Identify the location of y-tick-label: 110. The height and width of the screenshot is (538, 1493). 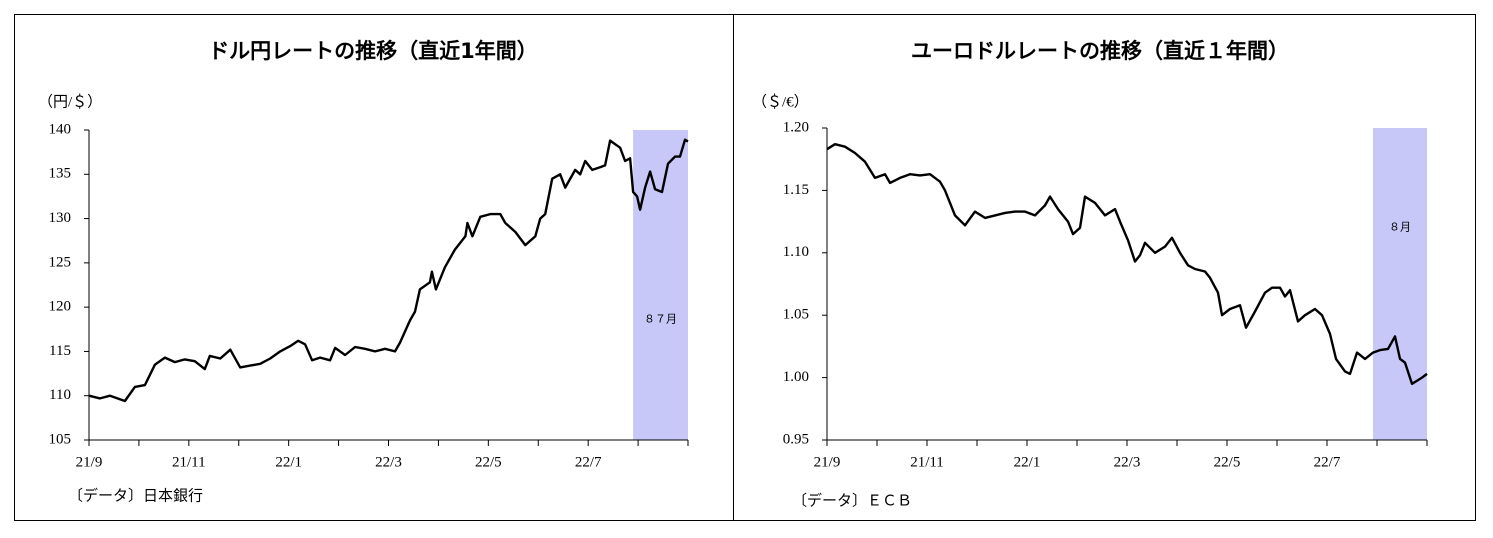
(60, 395).